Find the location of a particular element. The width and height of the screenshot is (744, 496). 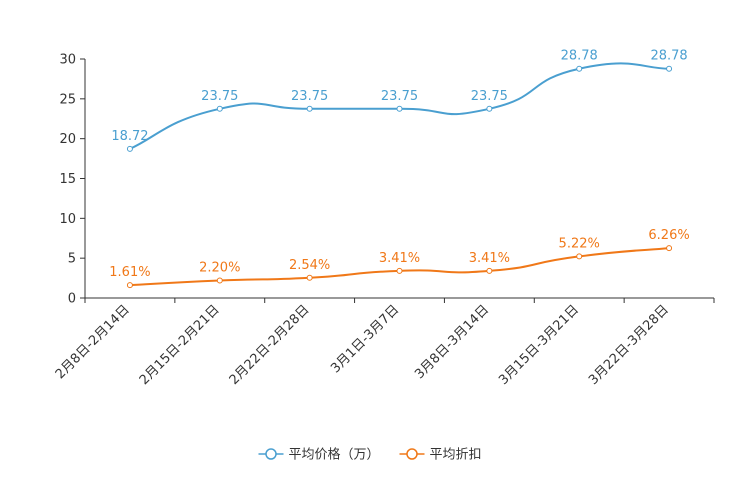

x-tick-label: 2月22日-2月28日 is located at coordinates (270, 345).